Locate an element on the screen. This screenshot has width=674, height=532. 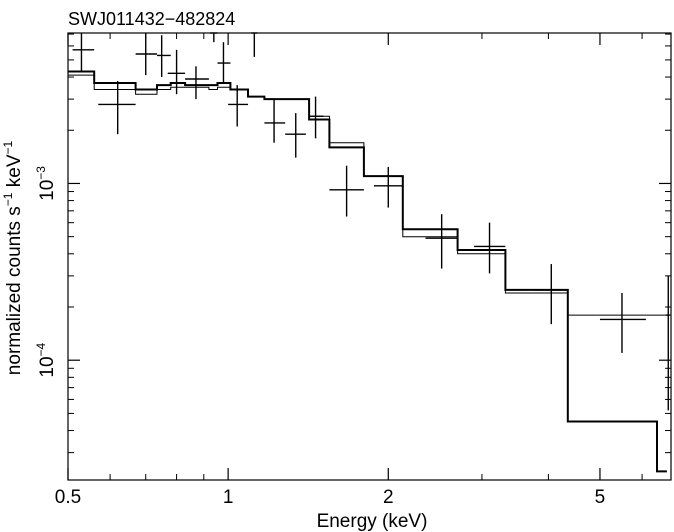
x-tick-label: 5 is located at coordinates (600, 497).